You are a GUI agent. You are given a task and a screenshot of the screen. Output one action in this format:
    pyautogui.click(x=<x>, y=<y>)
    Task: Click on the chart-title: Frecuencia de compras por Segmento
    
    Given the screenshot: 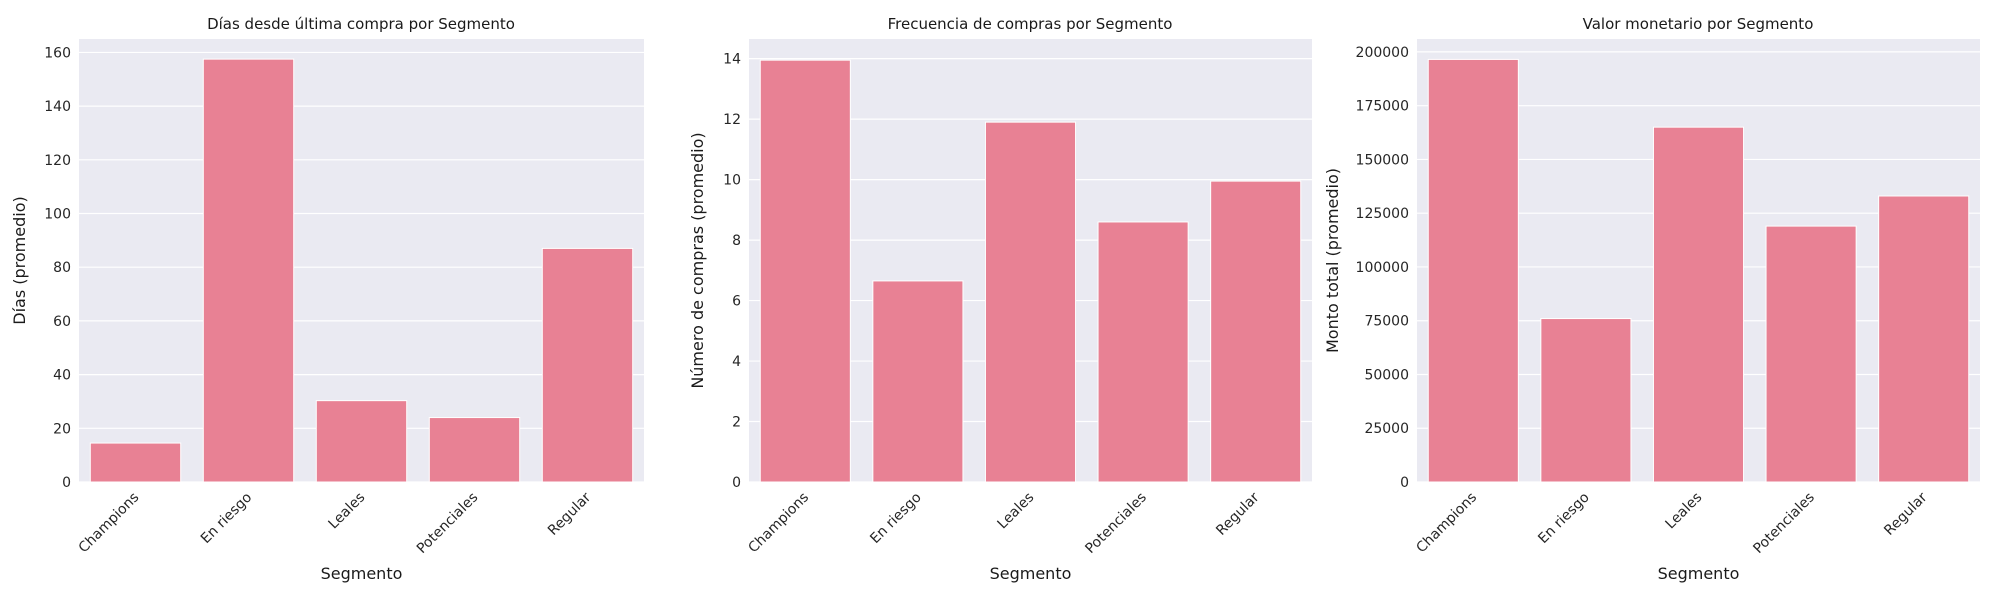 What is the action you would take?
    pyautogui.click(x=1030, y=24)
    